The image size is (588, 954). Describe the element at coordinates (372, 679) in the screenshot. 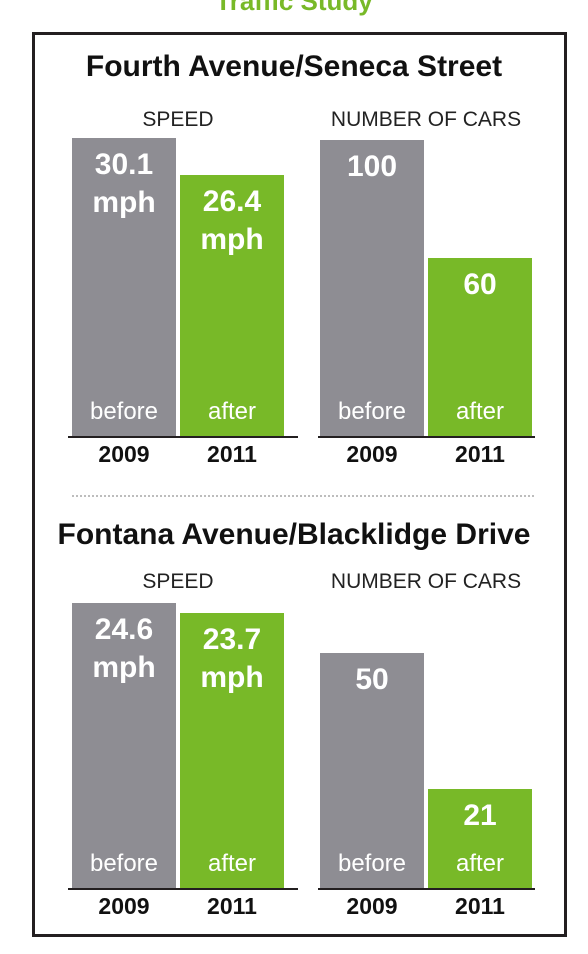

I see `data-label: 50` at that location.